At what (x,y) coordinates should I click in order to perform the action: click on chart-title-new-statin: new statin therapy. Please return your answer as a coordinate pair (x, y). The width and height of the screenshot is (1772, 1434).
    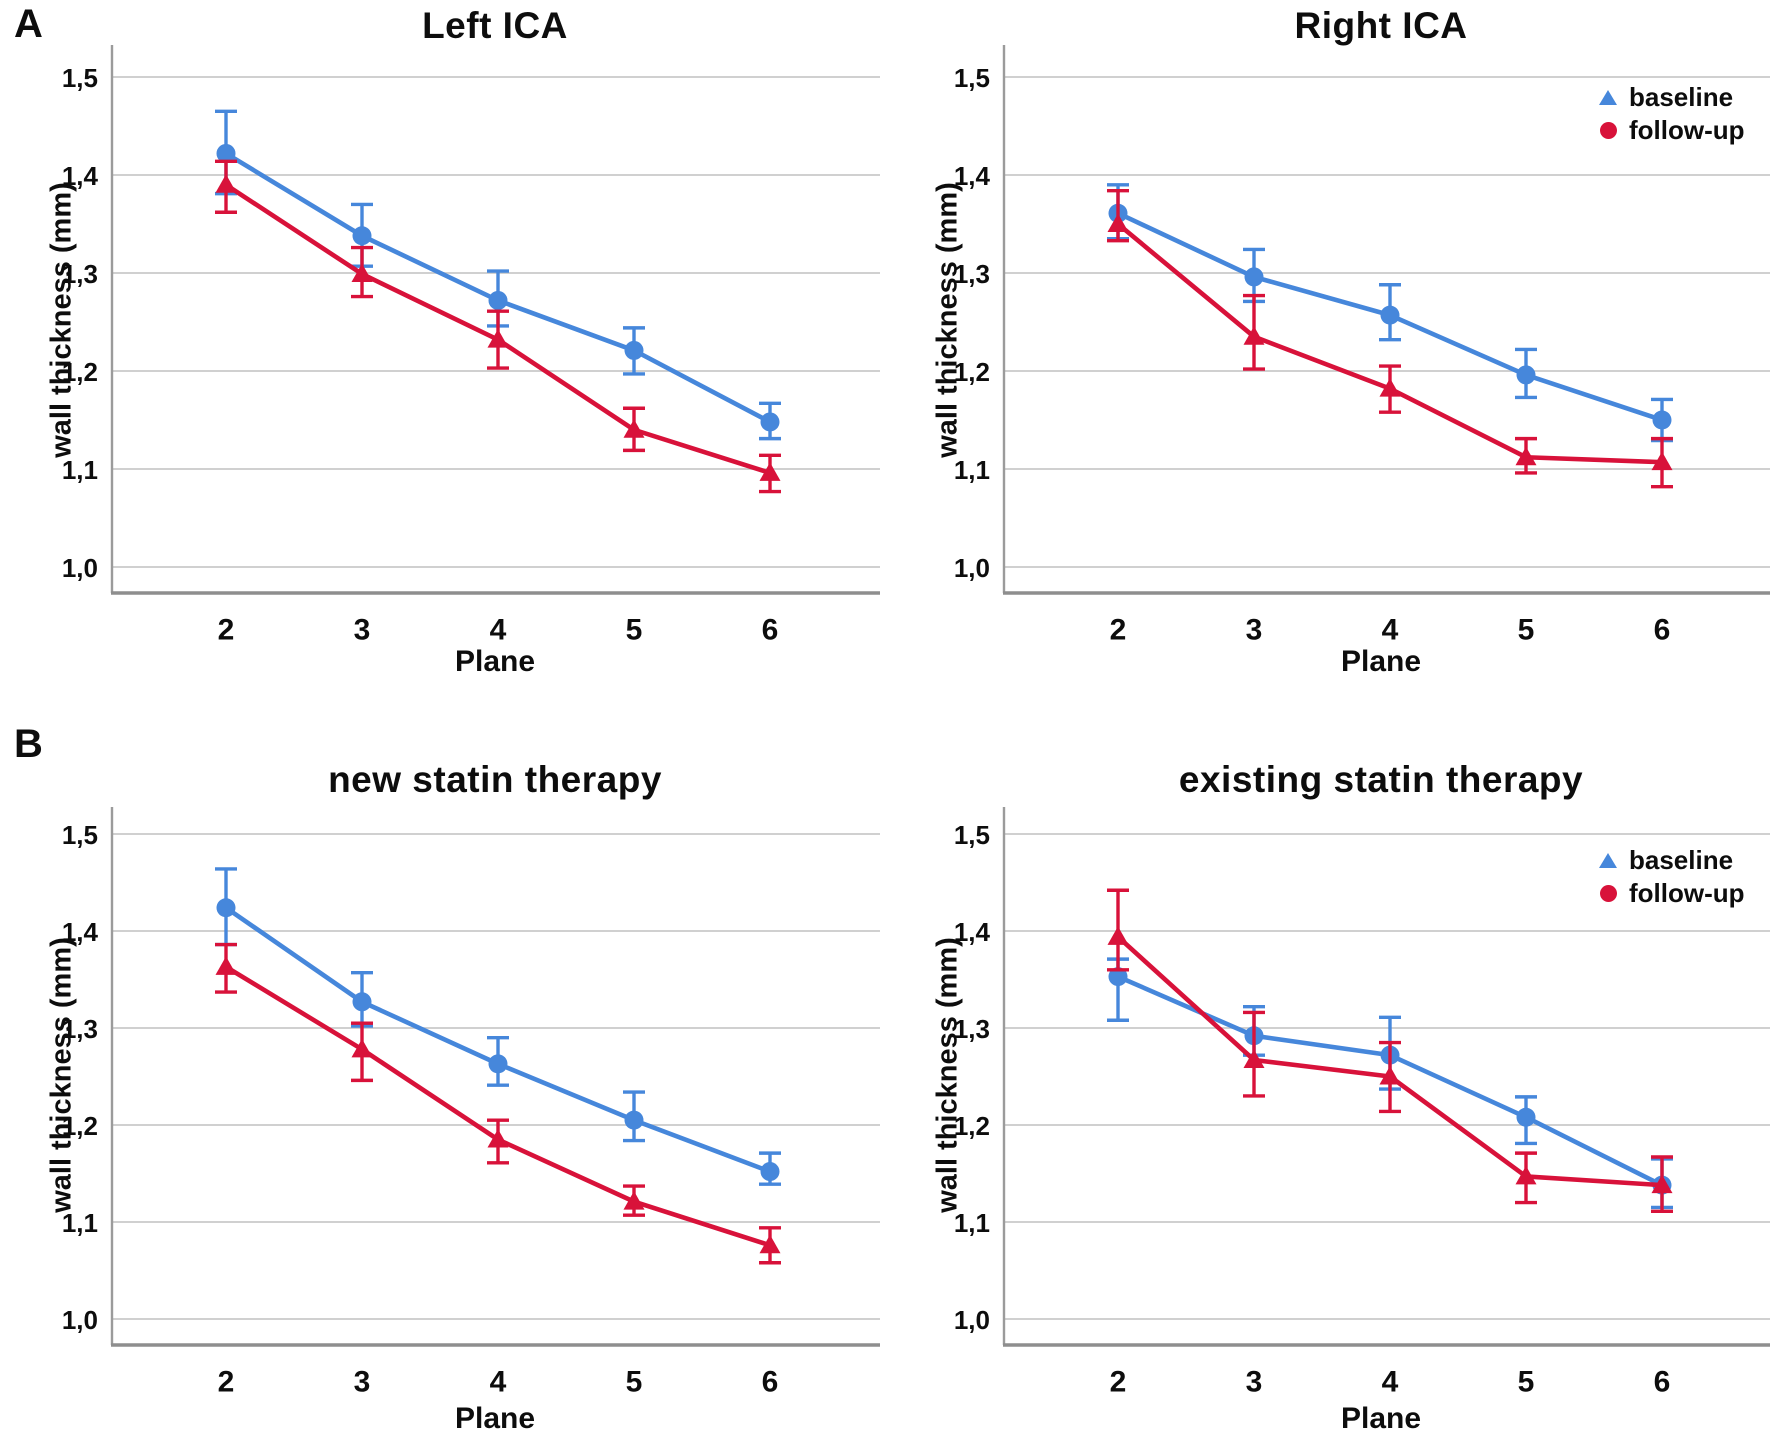
    Looking at the image, I should click on (495, 779).